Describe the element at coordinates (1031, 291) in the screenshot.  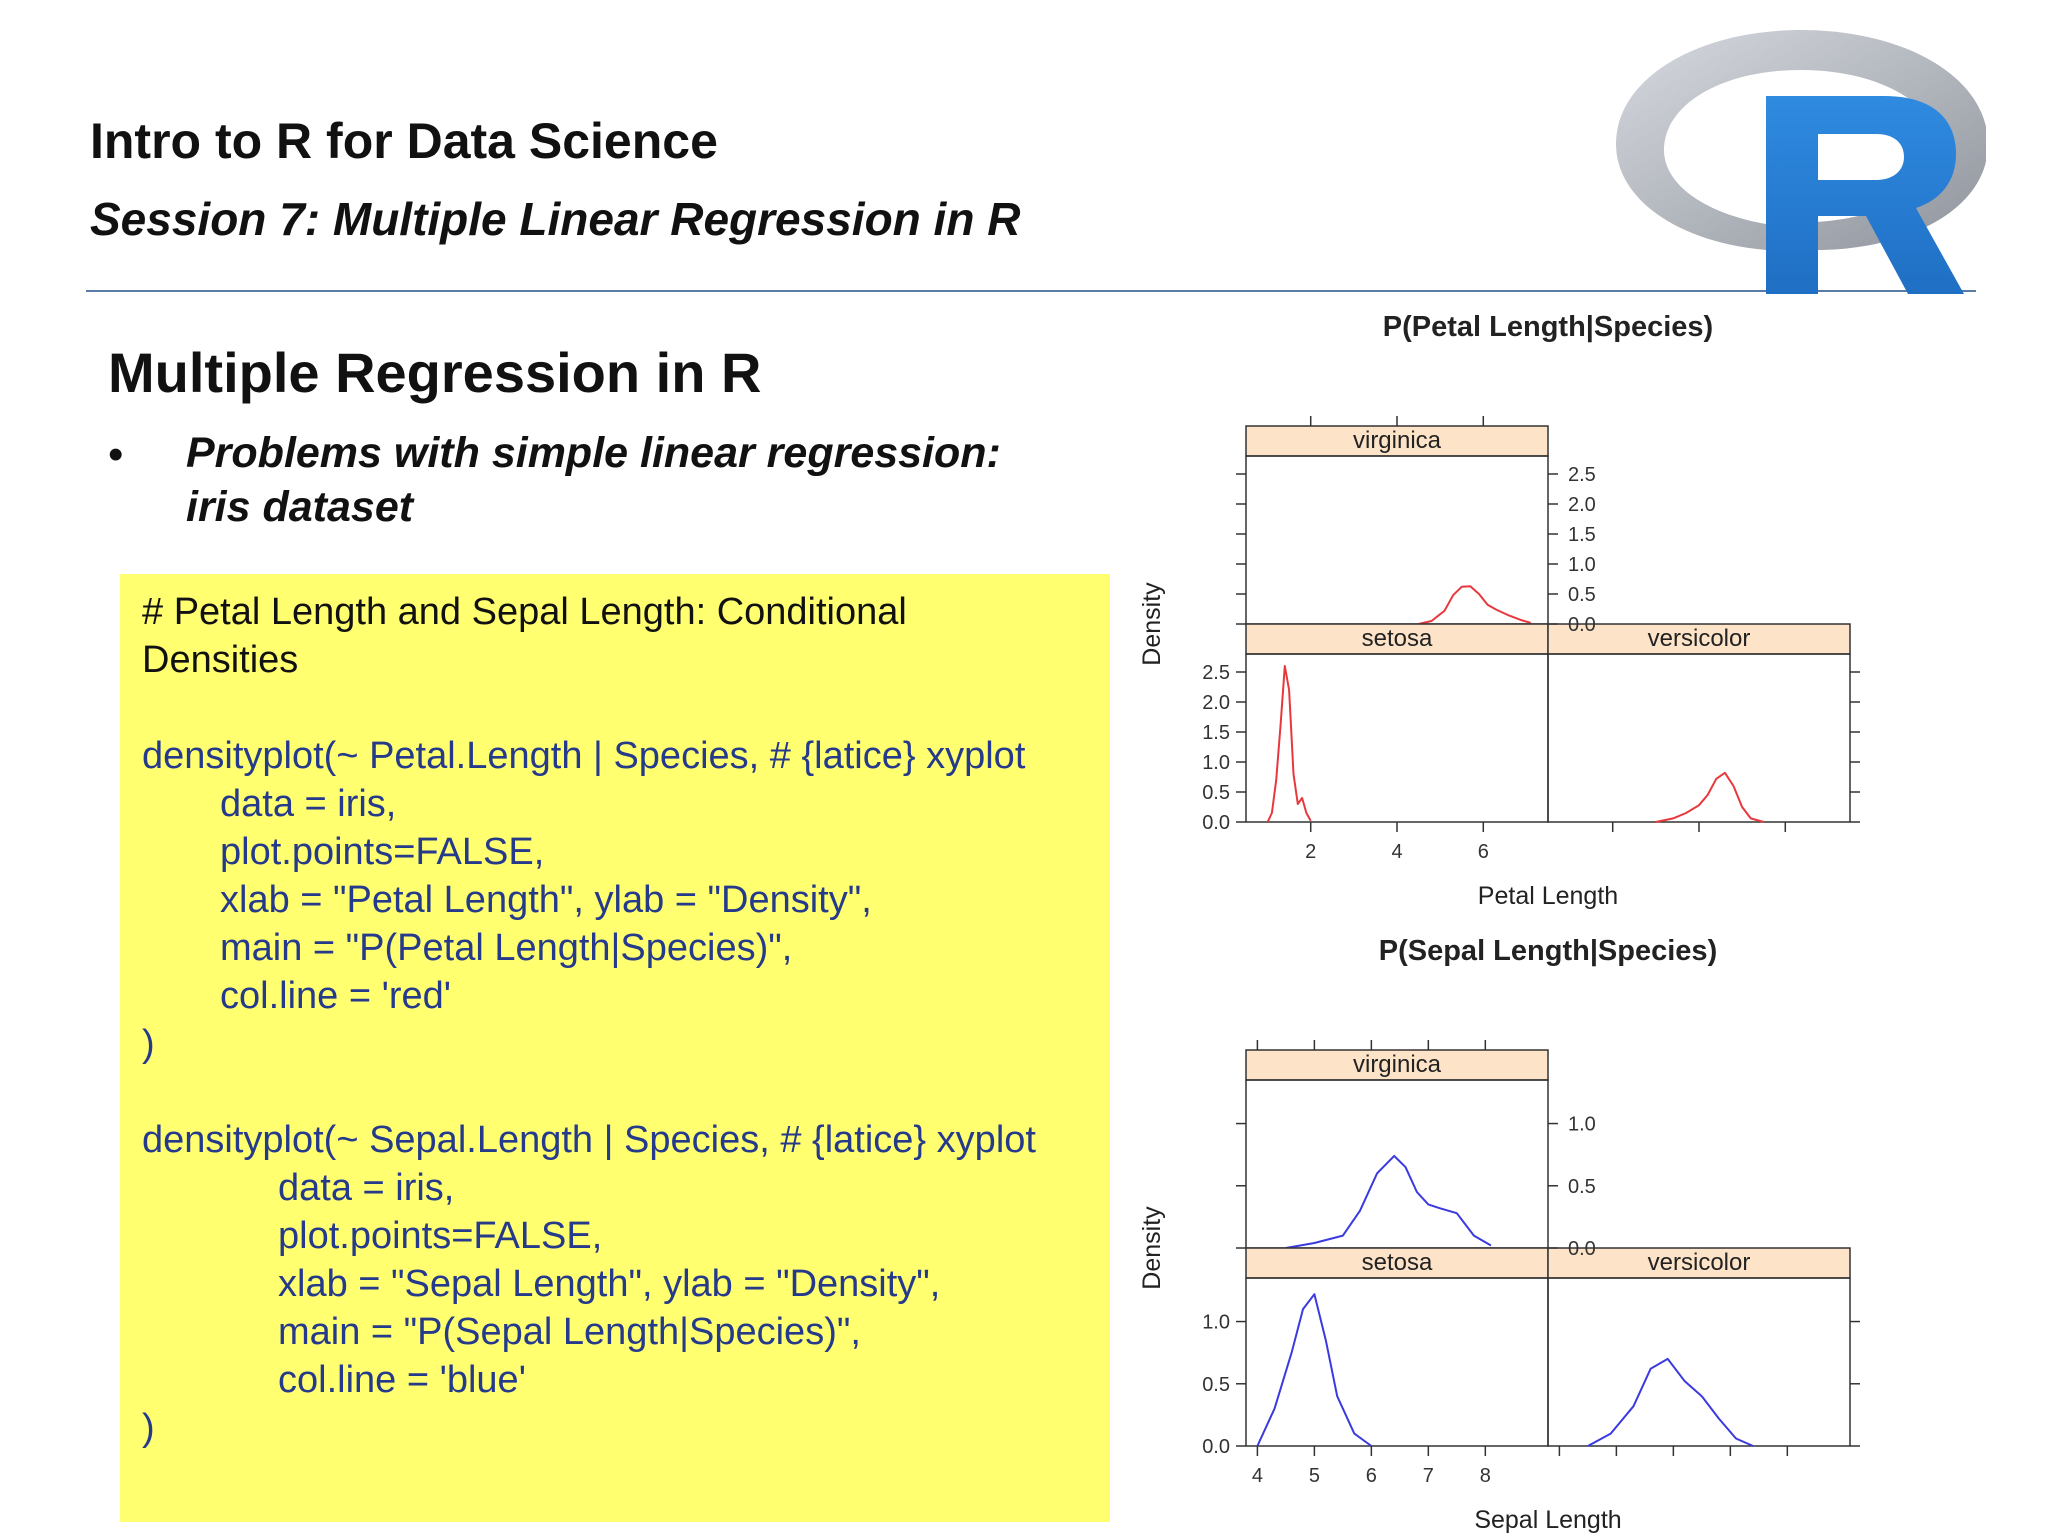
I see `header-divider` at that location.